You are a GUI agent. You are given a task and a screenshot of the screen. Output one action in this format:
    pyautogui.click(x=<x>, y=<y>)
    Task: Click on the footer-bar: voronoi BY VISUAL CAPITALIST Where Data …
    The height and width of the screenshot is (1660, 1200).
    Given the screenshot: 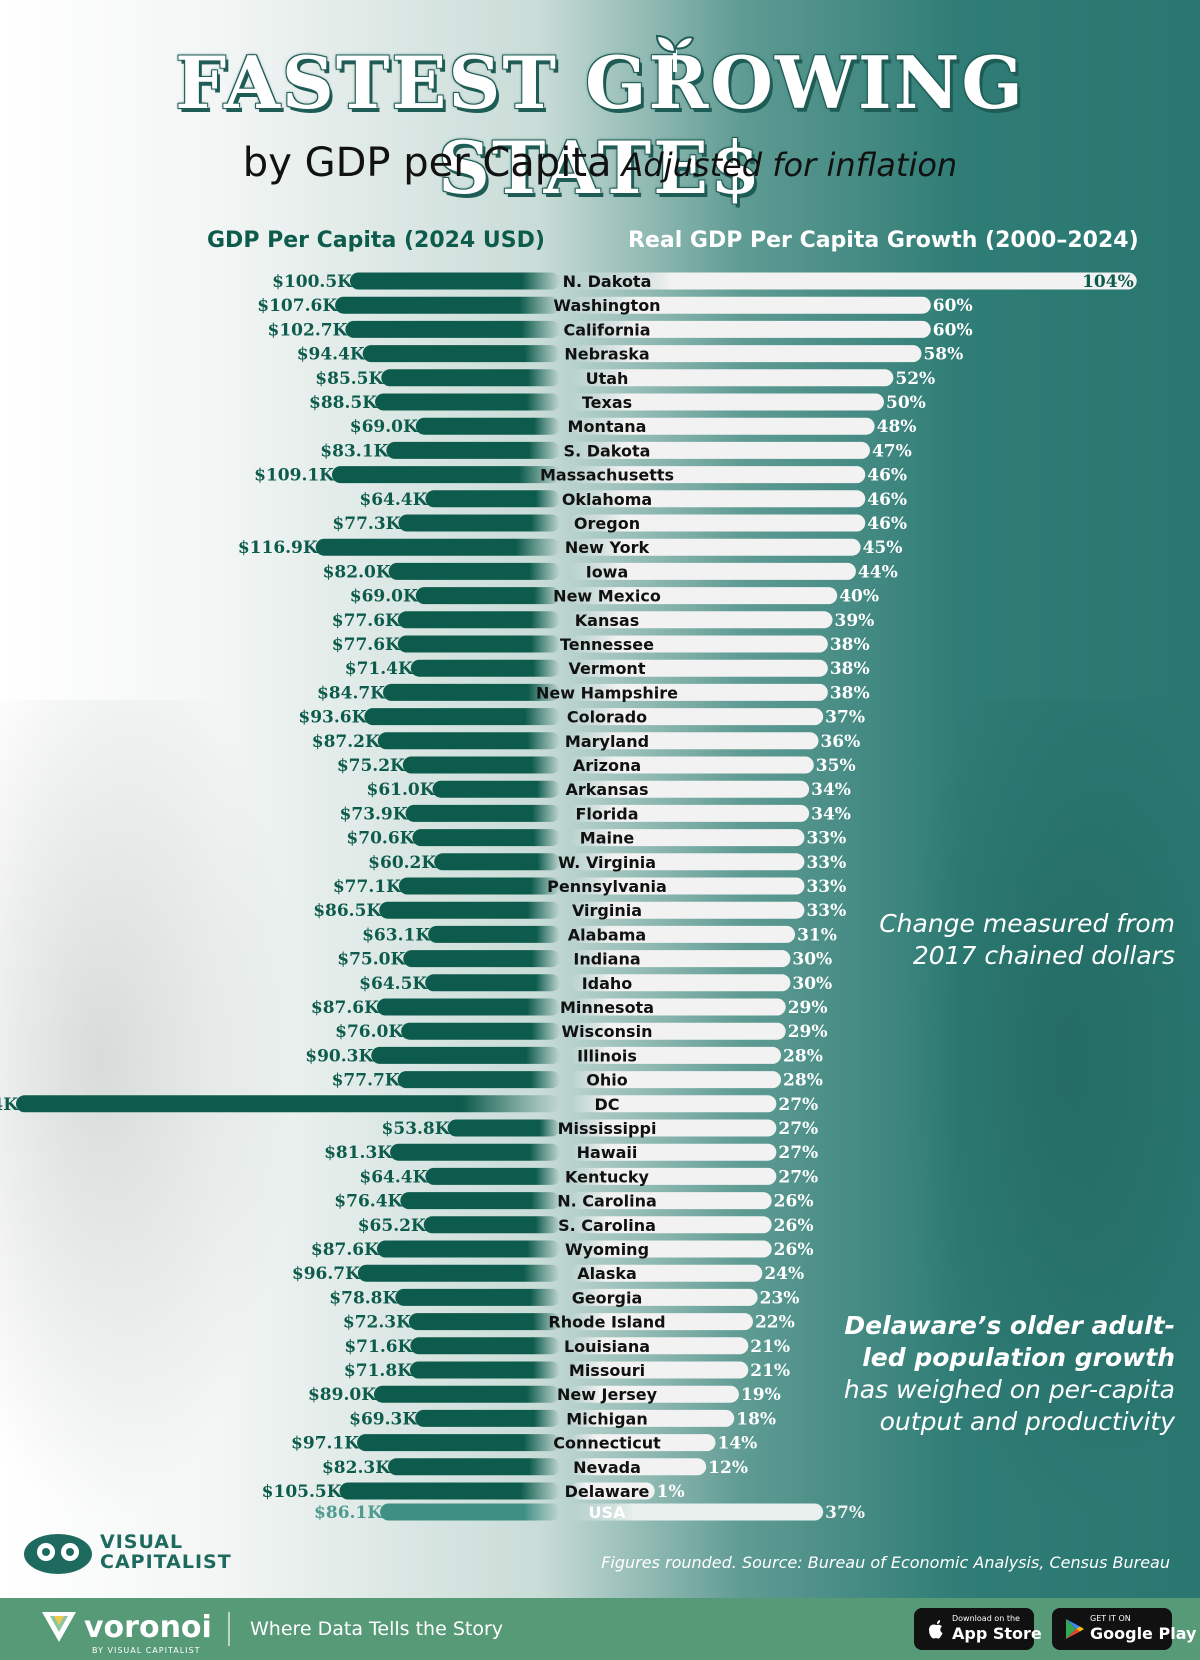 What is the action you would take?
    pyautogui.click(x=600, y=1629)
    